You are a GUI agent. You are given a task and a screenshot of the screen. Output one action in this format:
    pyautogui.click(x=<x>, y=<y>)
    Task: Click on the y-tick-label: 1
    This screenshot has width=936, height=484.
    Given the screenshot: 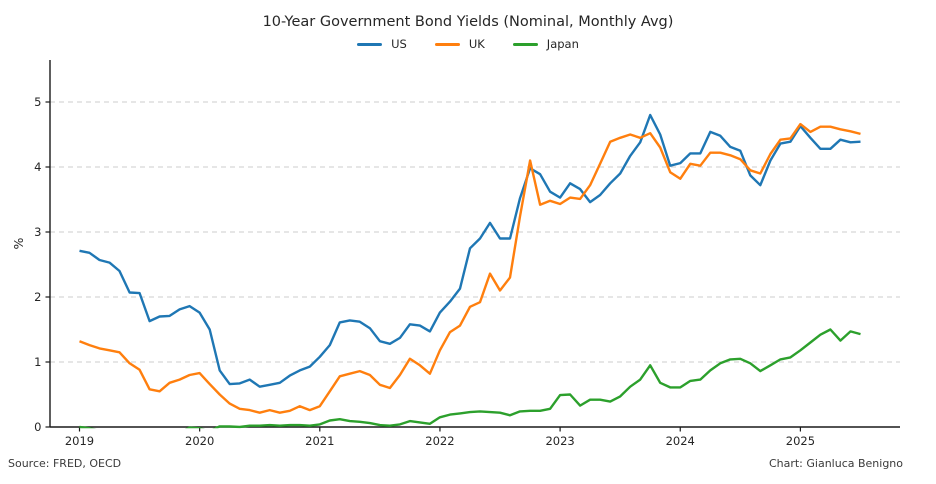 What is the action you would take?
    pyautogui.click(x=37, y=362)
    